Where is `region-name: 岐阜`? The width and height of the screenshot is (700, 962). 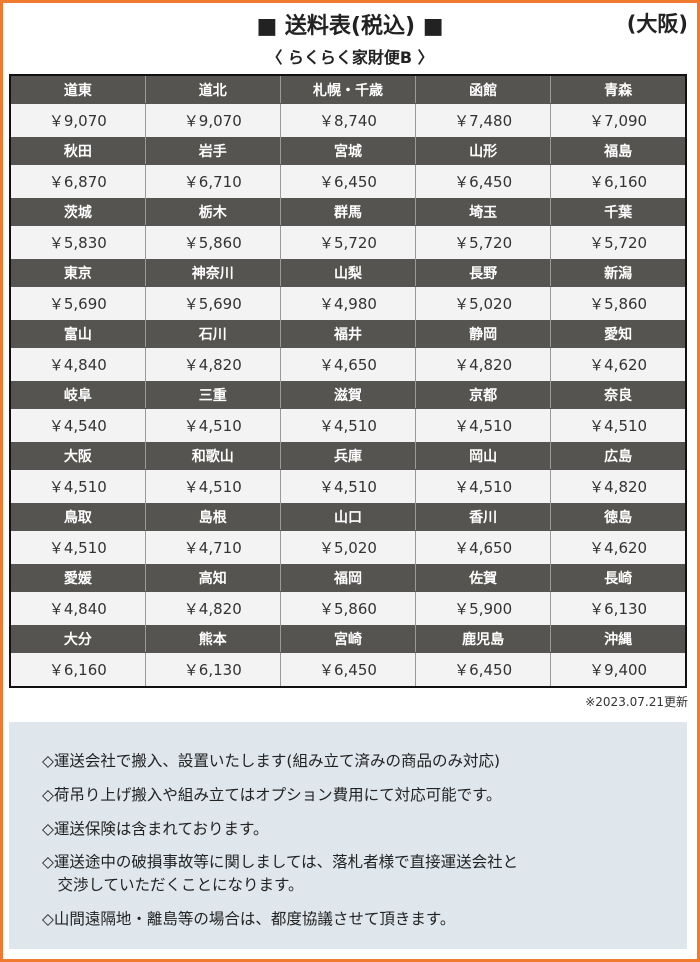
region-name: 岐阜 is located at coordinates (77, 395).